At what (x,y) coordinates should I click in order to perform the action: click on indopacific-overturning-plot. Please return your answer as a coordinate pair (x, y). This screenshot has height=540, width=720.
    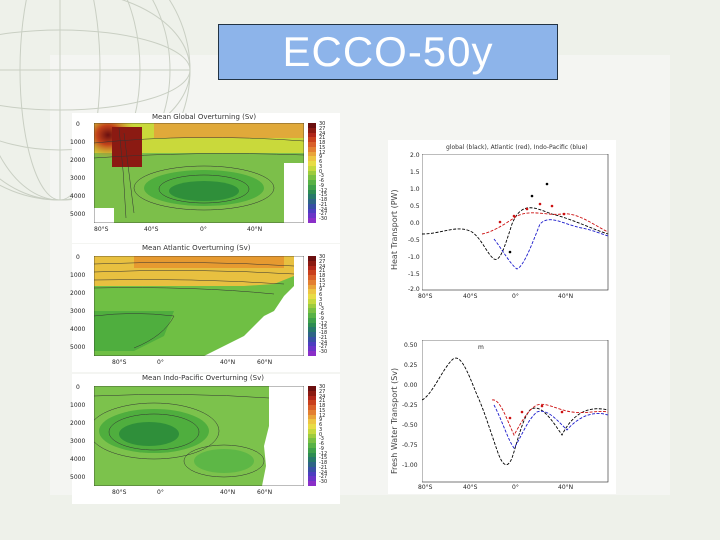
    Looking at the image, I should click on (199, 436).